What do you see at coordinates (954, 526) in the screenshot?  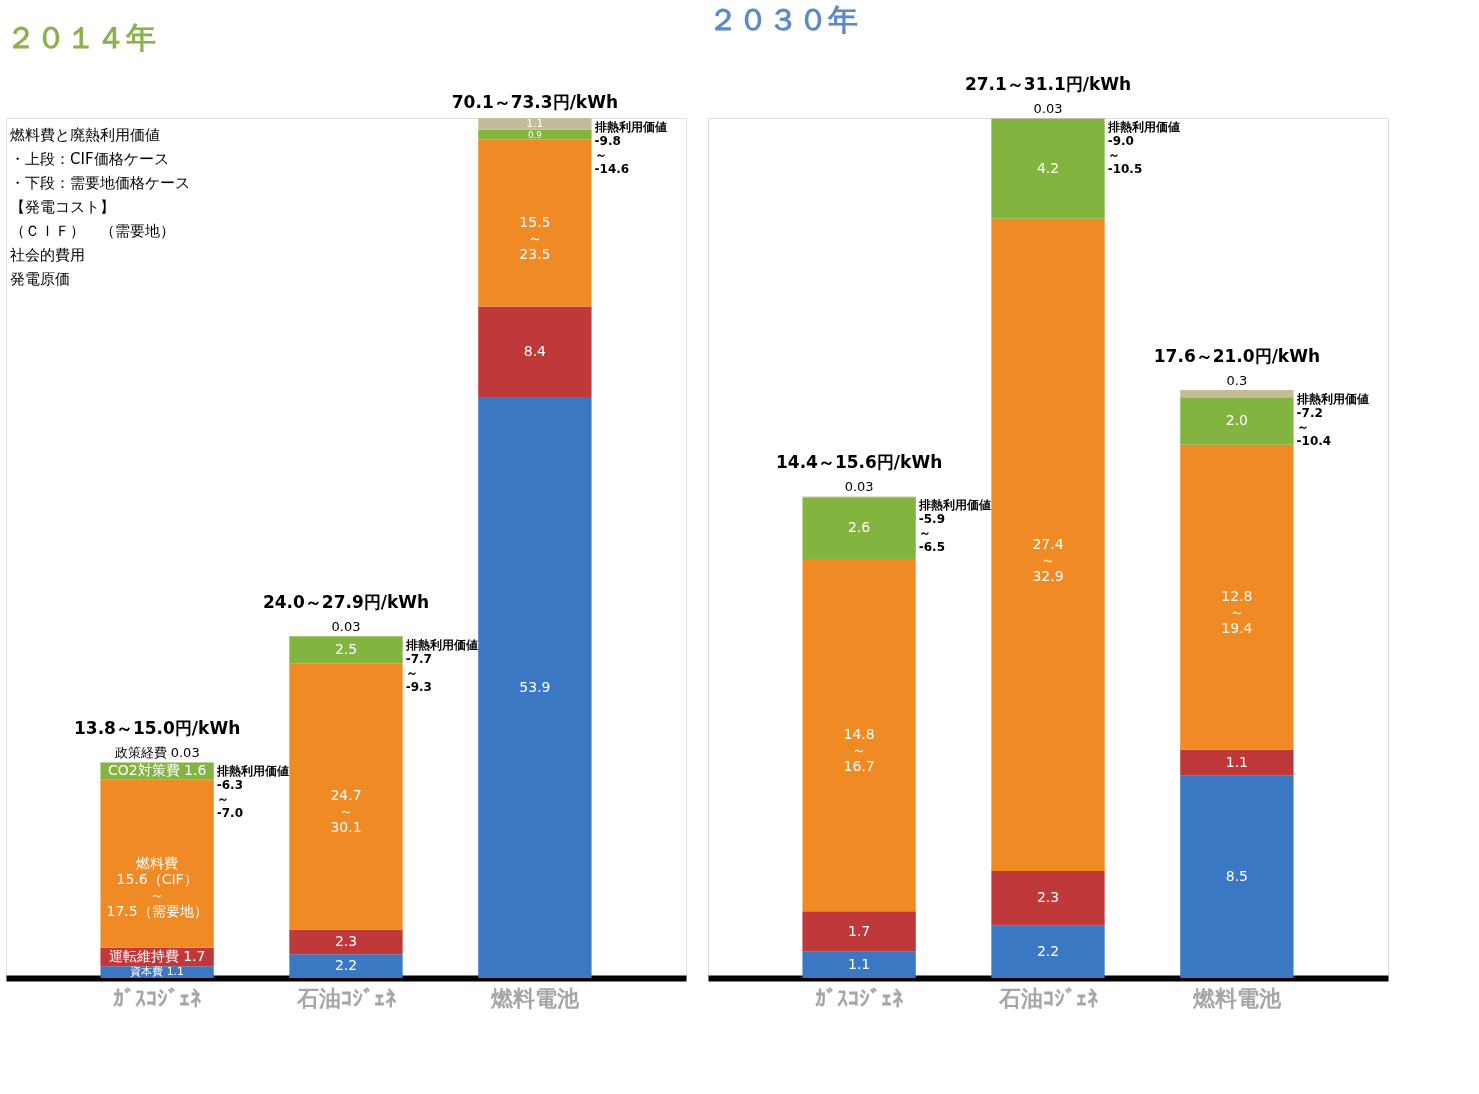 I see `annotation: 排熱利用価値-5.9～-6.5` at bounding box center [954, 526].